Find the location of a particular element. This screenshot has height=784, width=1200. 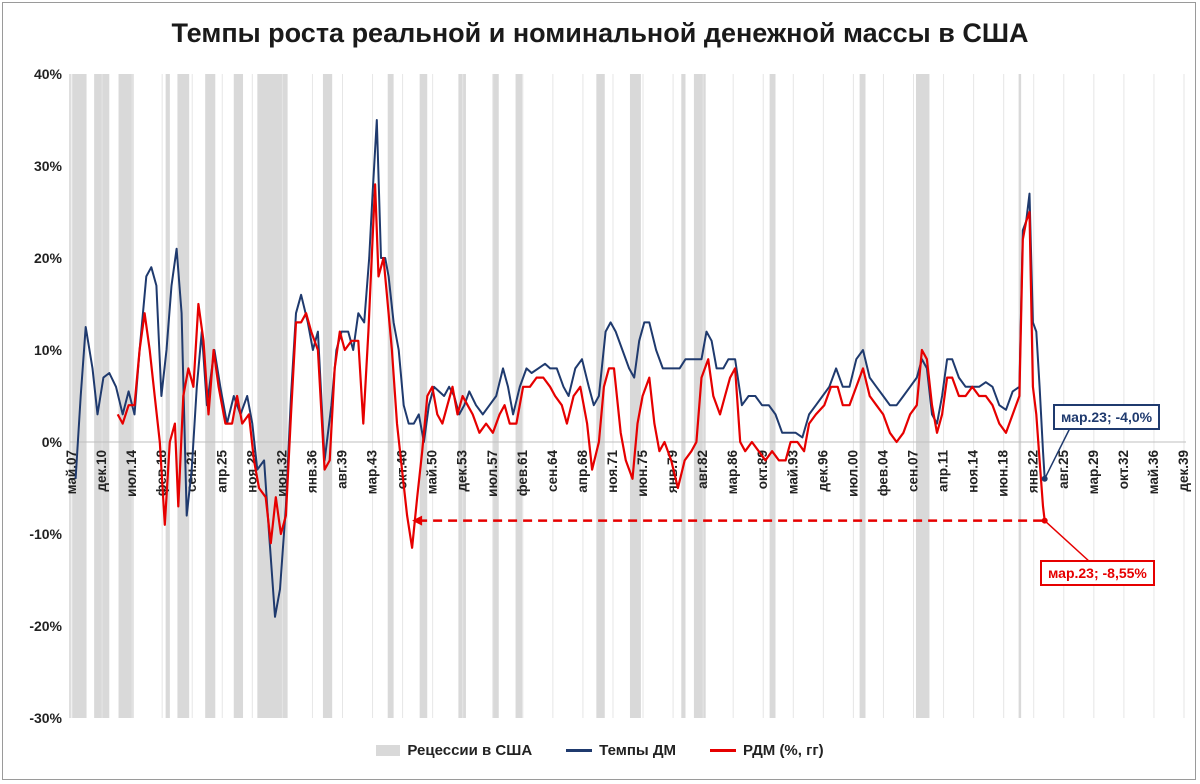

x-tick-label: ноя.71 is located at coordinates (612, 471).